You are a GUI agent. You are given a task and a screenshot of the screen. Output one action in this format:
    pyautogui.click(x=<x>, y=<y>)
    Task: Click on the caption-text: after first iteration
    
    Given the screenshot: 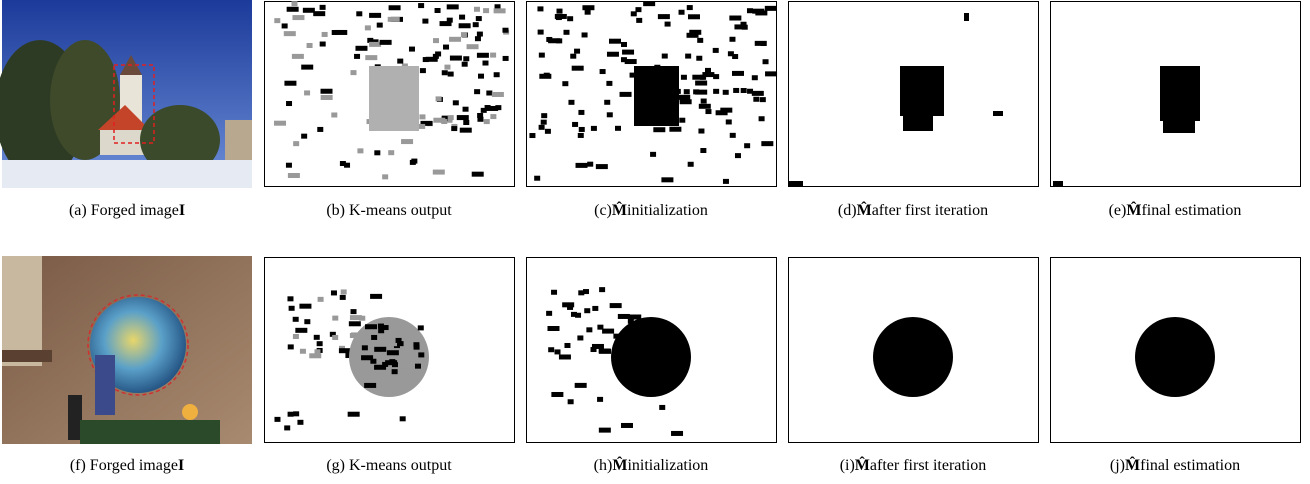 What is the action you would take?
    pyautogui.click(x=928, y=465)
    